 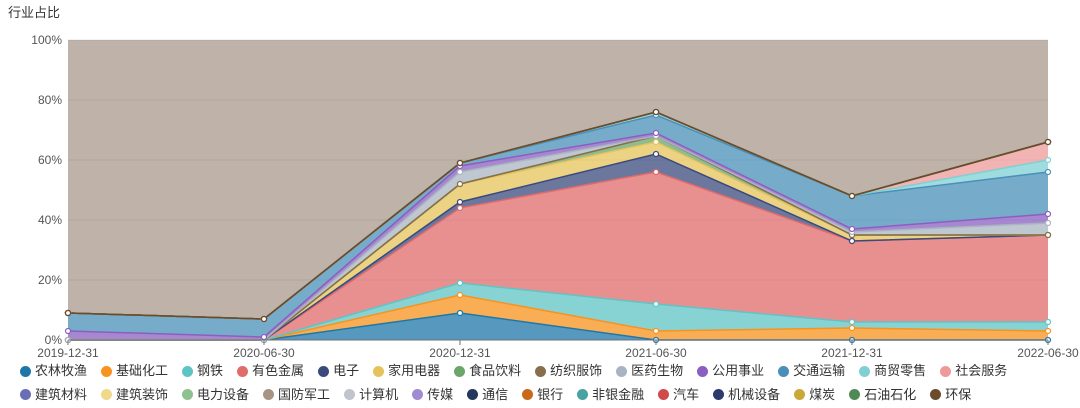 What do you see at coordinates (811, 371) in the screenshot?
I see `legend-item: 交通运输` at bounding box center [811, 371].